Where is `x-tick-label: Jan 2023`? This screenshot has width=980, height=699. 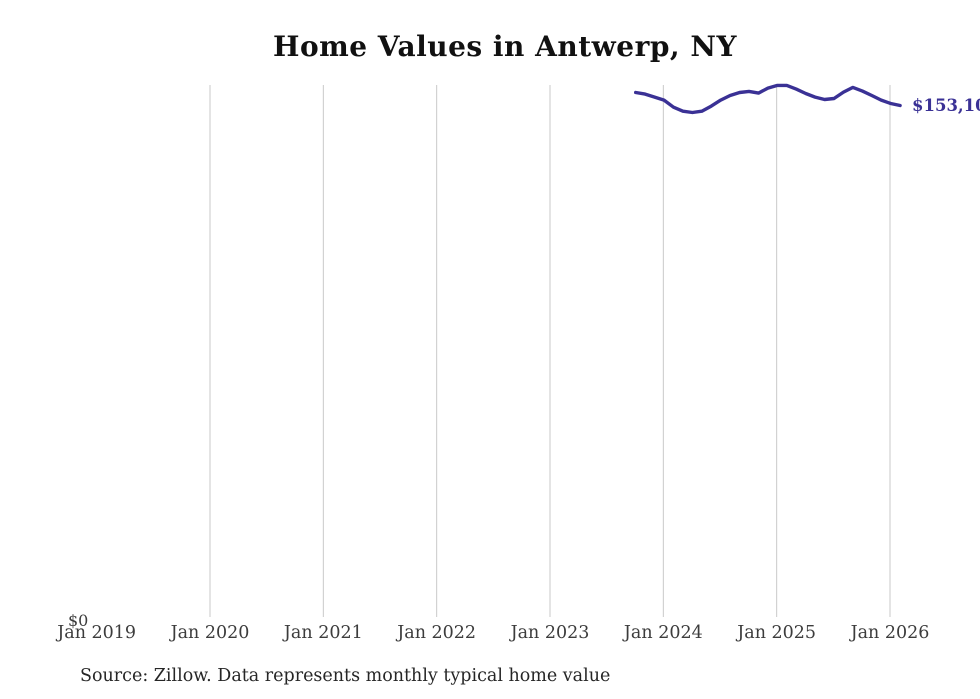 x-tick-label: Jan 2023 is located at coordinates (550, 633).